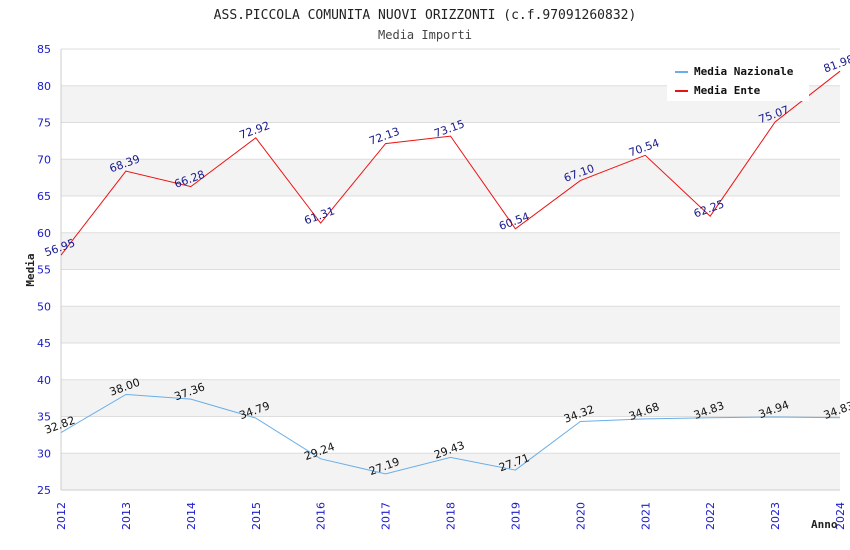  Describe the element at coordinates (321, 516) in the screenshot. I see `x-tick-label: 2016` at that location.